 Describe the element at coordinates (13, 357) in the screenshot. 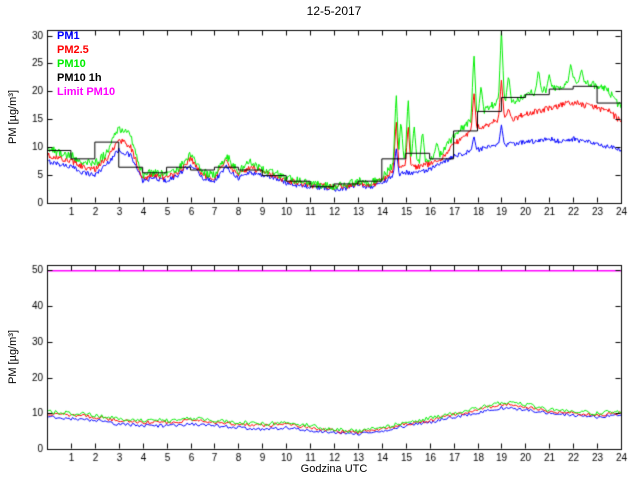

I see `bottom-plot-ylabel: PM [µg/m³]` at that location.